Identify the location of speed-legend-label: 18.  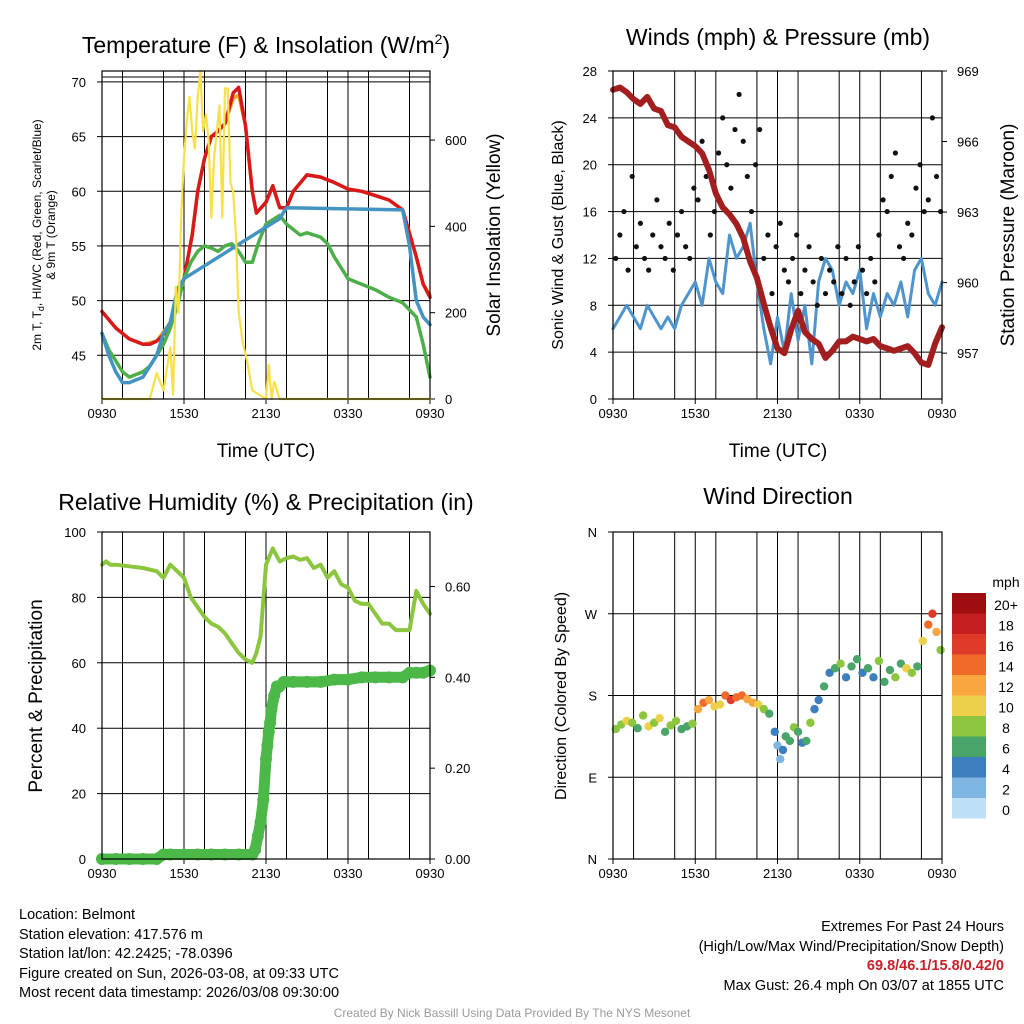
(1006, 626).